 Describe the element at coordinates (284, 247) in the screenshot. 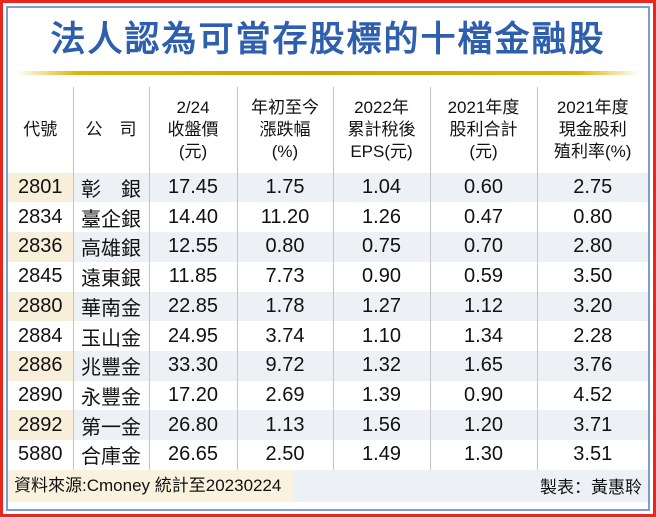

I see `cell-ytd-change: 0.80` at that location.